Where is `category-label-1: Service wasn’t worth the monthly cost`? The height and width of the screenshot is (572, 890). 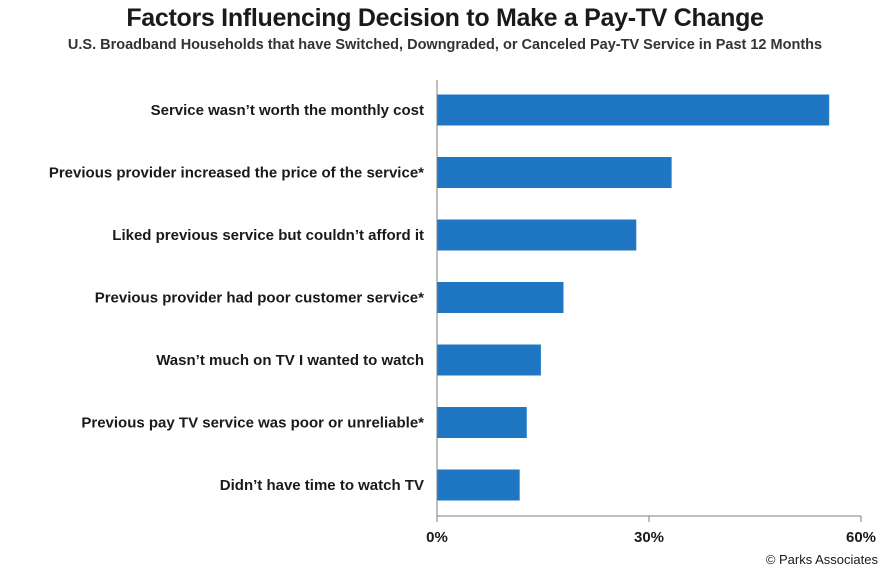 category-label-1: Service wasn’t worth the monthly cost is located at coordinates (287, 110).